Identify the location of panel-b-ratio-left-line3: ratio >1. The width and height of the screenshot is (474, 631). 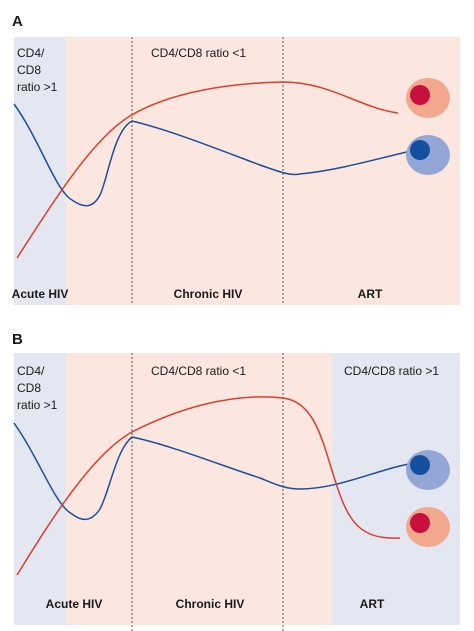
(37, 405).